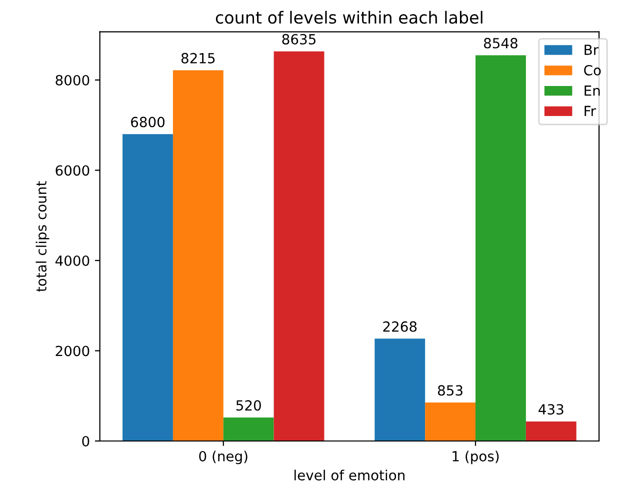 Image resolution: width=624 pixels, height=490 pixels. I want to click on y-tick-label: 6000, so click(73, 170).